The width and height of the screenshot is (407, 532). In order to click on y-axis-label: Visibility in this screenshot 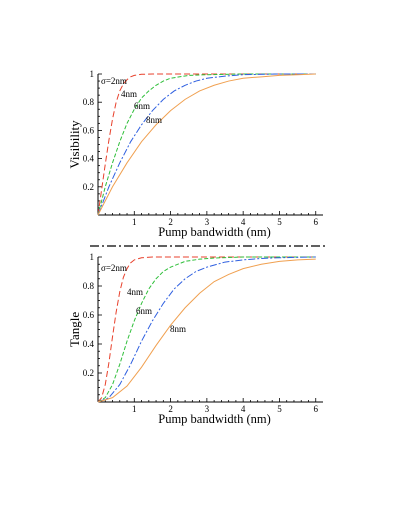, I will do `click(74, 144)`.